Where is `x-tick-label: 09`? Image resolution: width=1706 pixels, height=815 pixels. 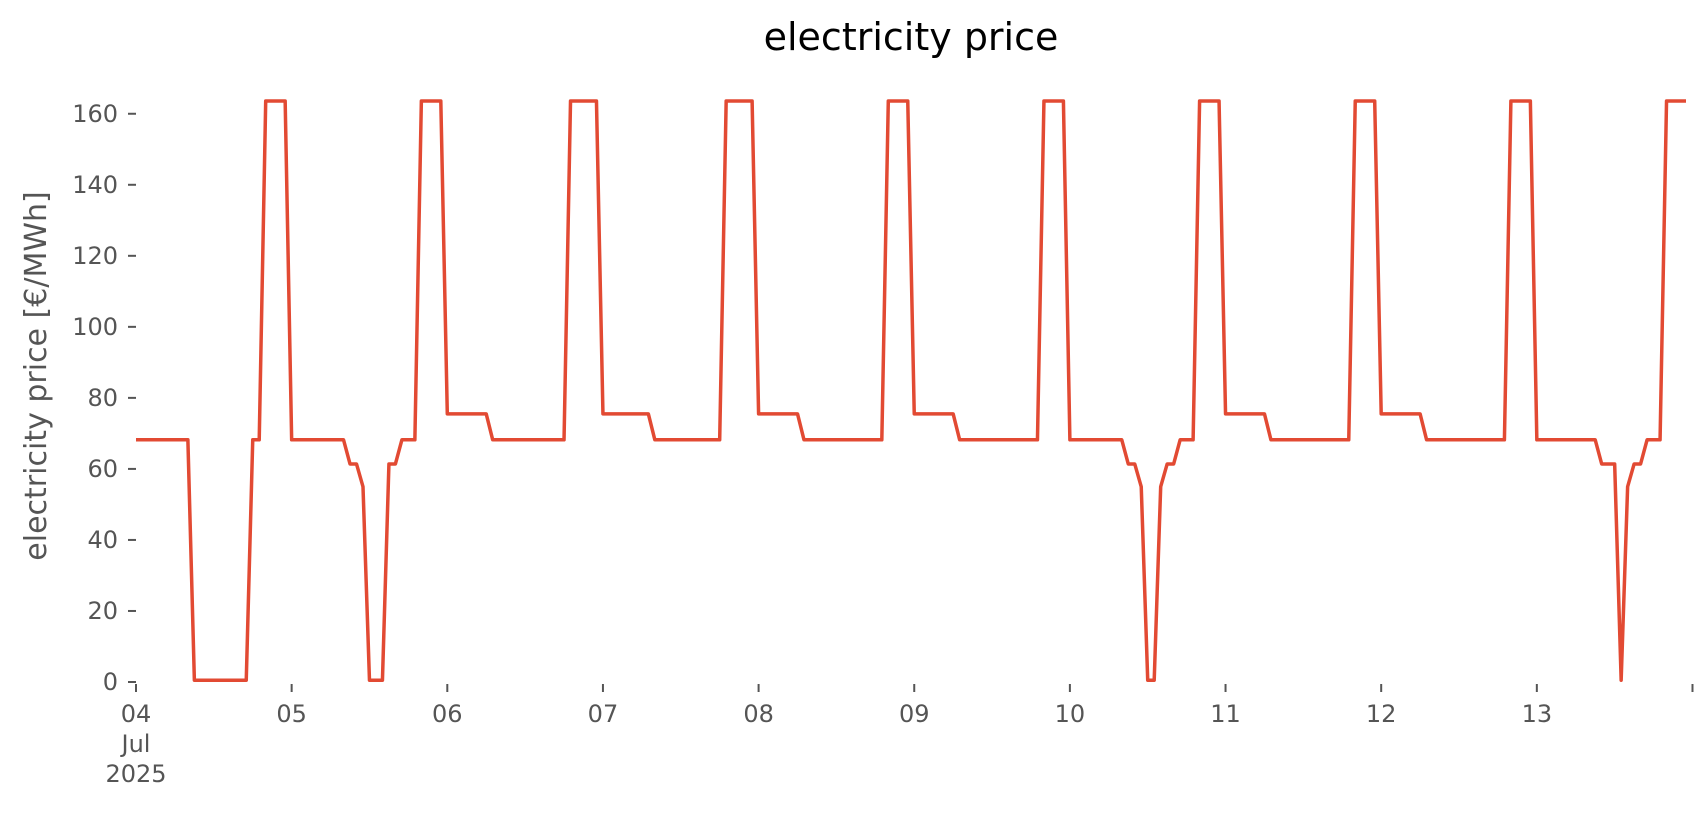
x-tick-label: 09 is located at coordinates (914, 714).